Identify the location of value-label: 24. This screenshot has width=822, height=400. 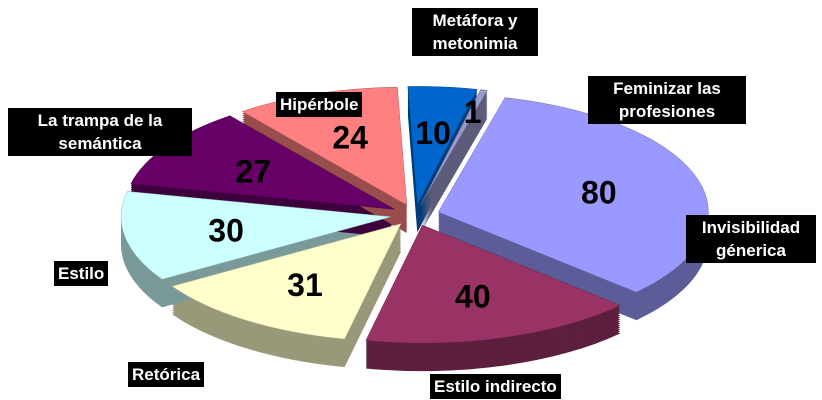
(350, 138).